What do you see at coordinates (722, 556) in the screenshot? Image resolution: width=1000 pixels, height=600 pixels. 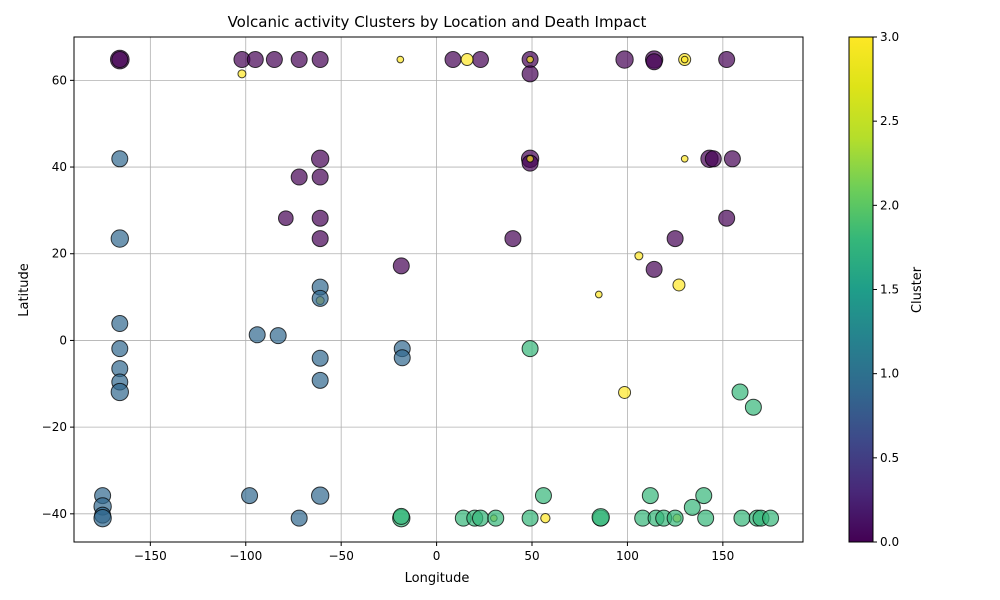 I see `x-tick-label: 150` at bounding box center [722, 556].